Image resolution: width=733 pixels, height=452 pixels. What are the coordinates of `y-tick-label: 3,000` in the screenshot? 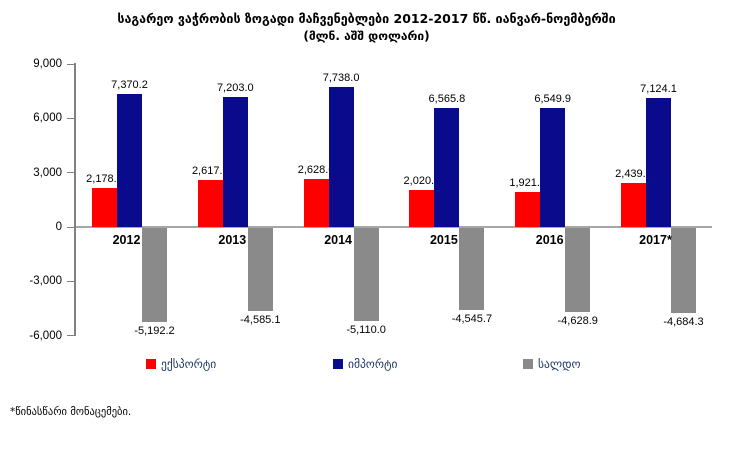 It's located at (47, 172).